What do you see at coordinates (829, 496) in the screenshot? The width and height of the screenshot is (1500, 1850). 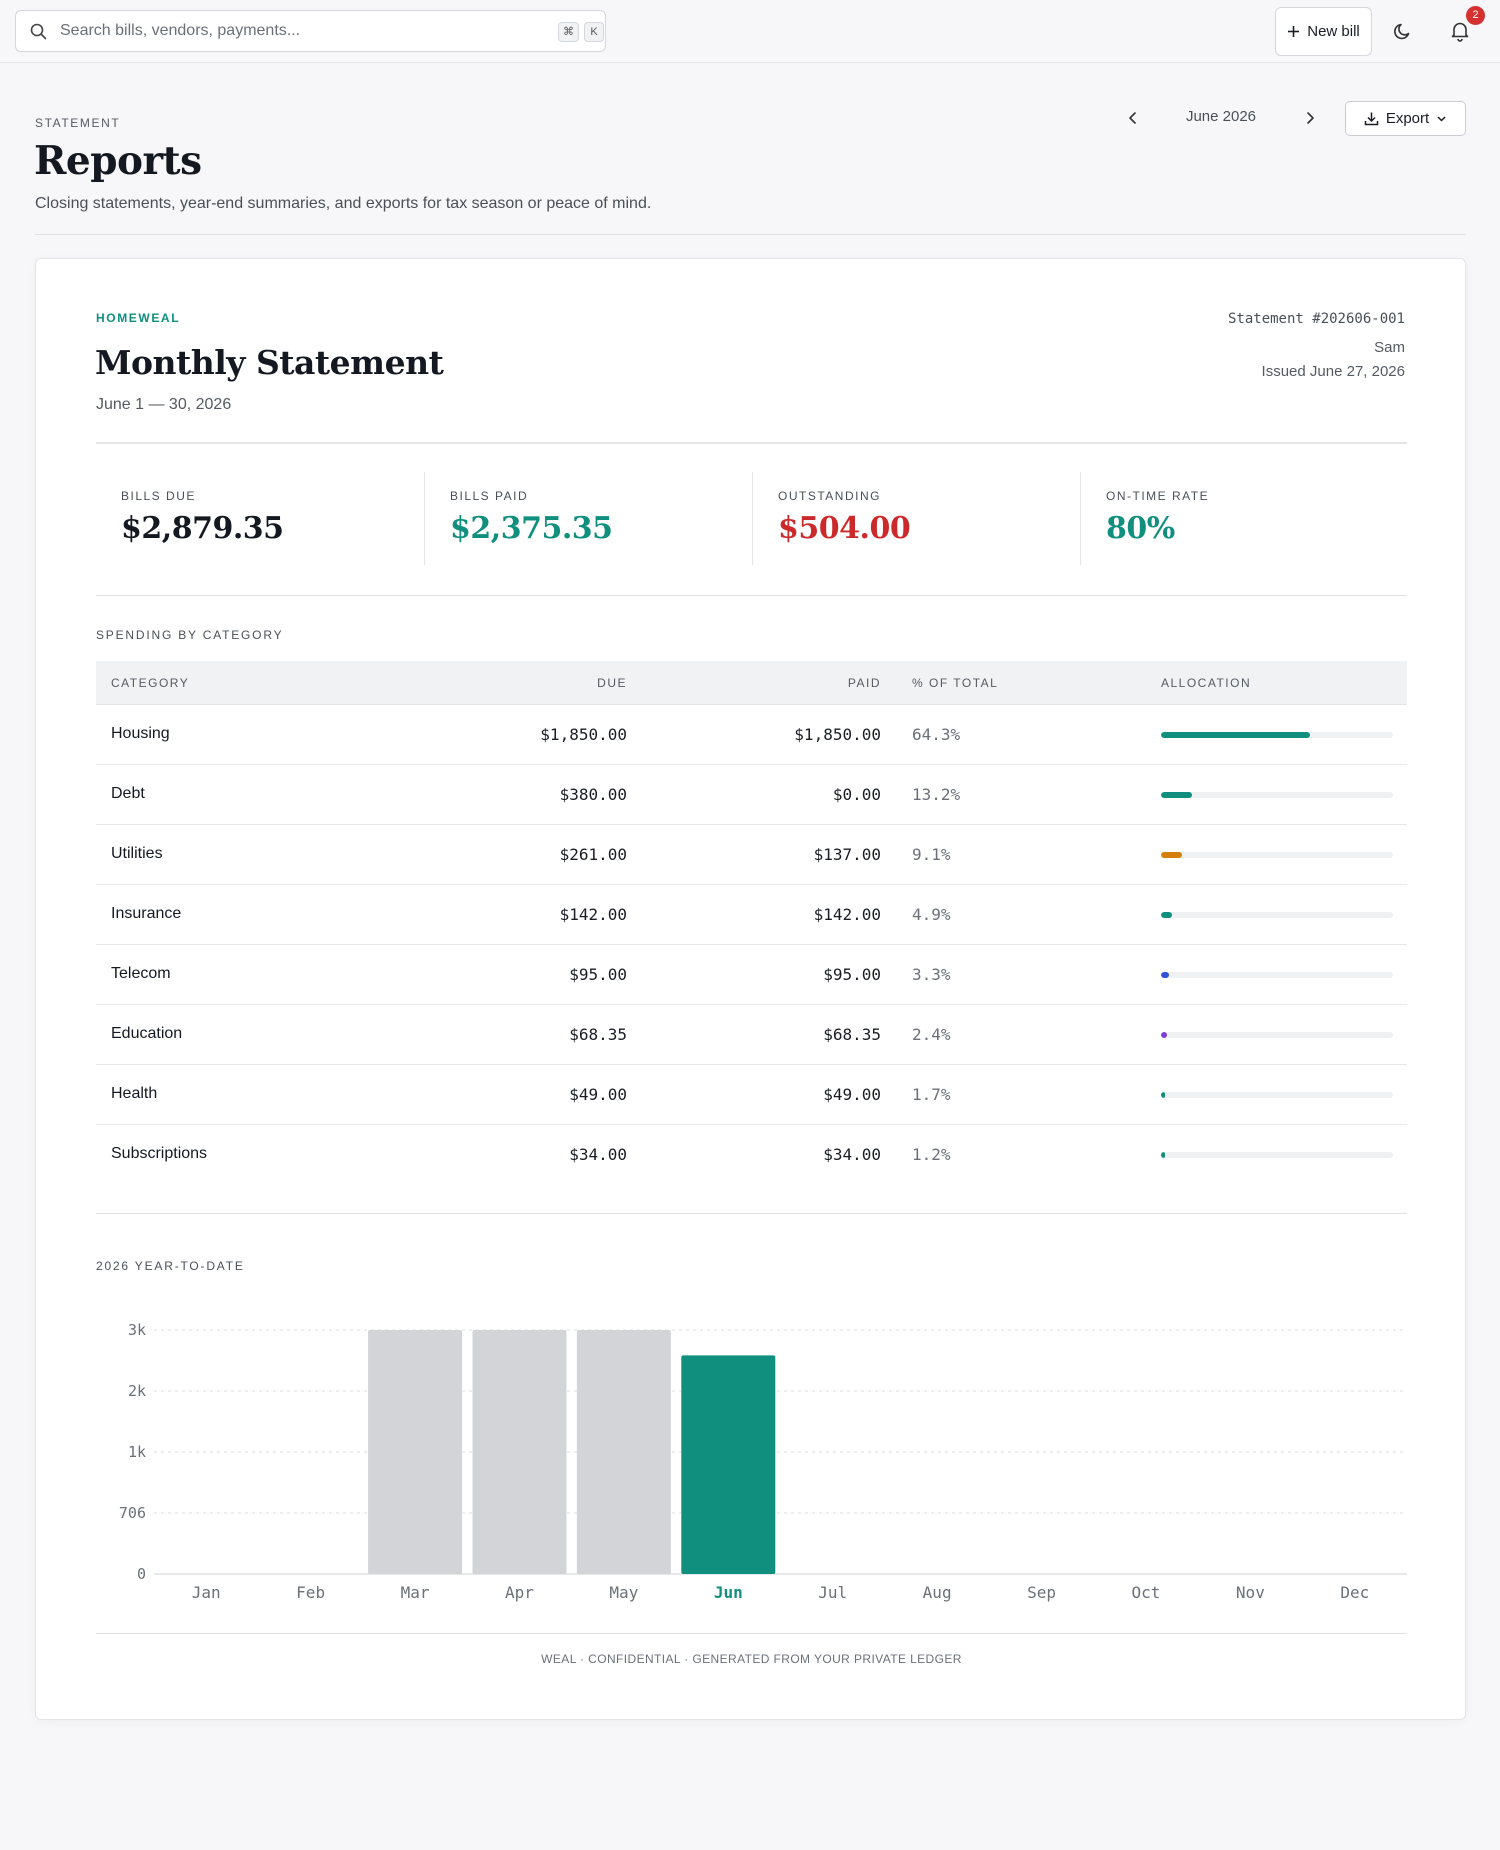 I see `stat-label: OUTSTANDING` at bounding box center [829, 496].